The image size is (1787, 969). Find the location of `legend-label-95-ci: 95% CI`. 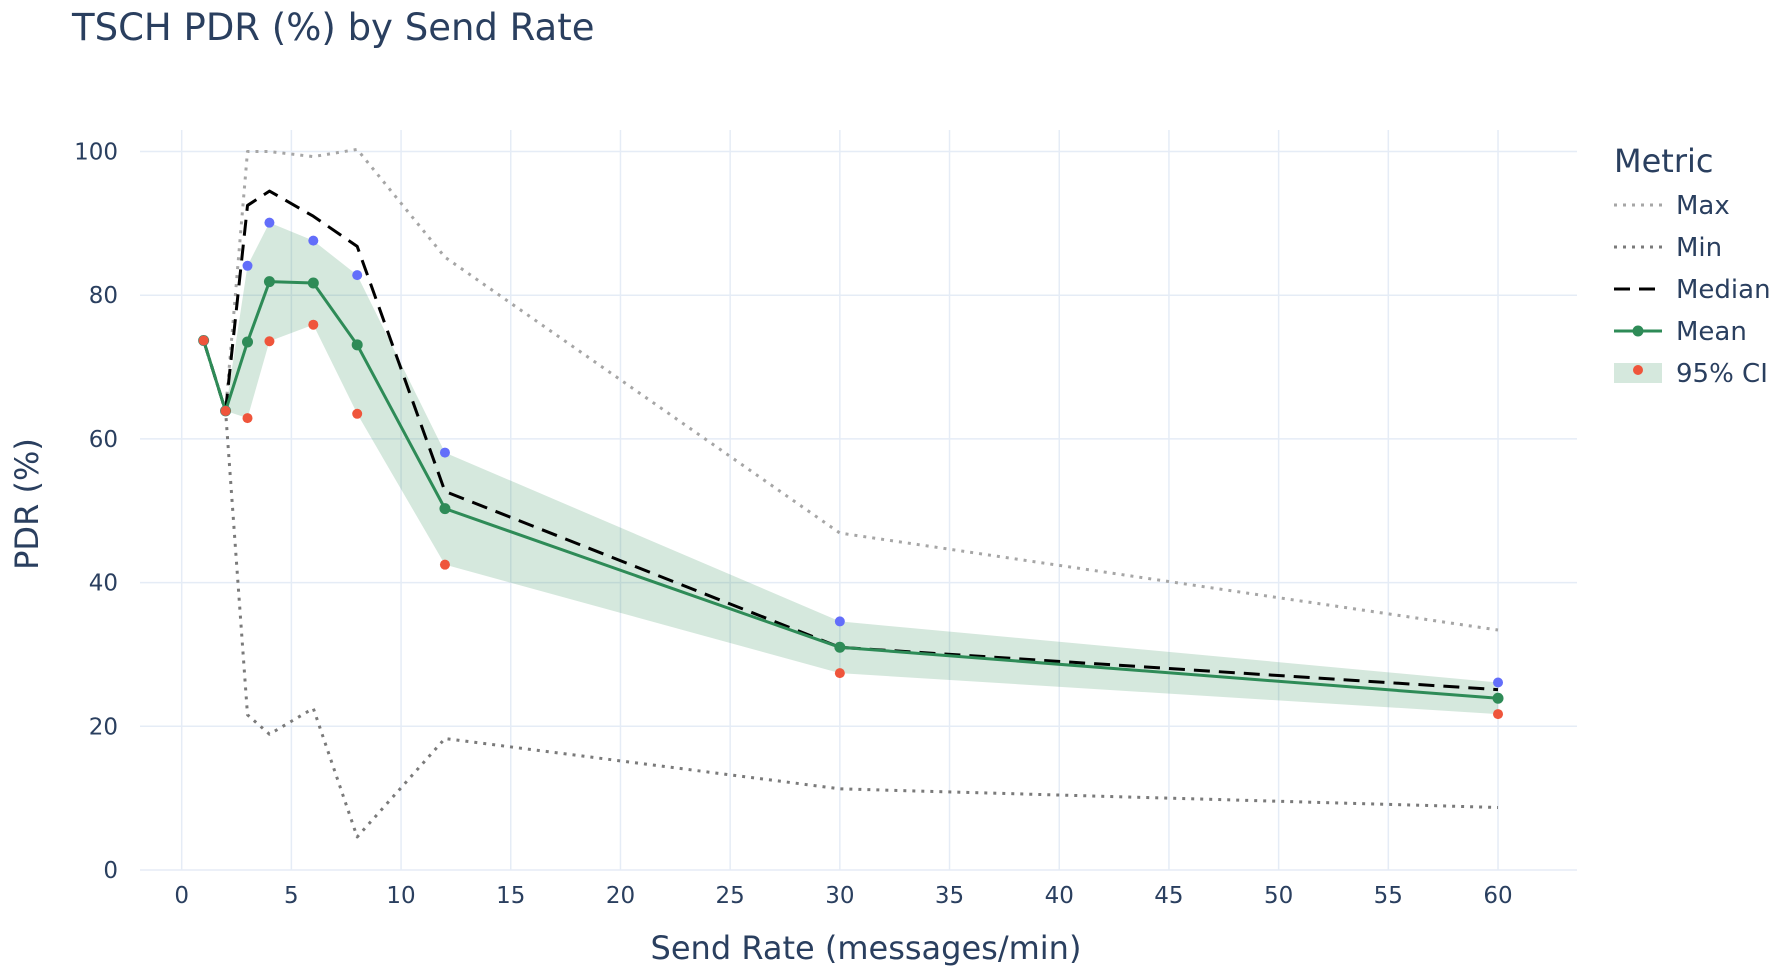

legend-label-95-ci: 95% CI is located at coordinates (1722, 374).